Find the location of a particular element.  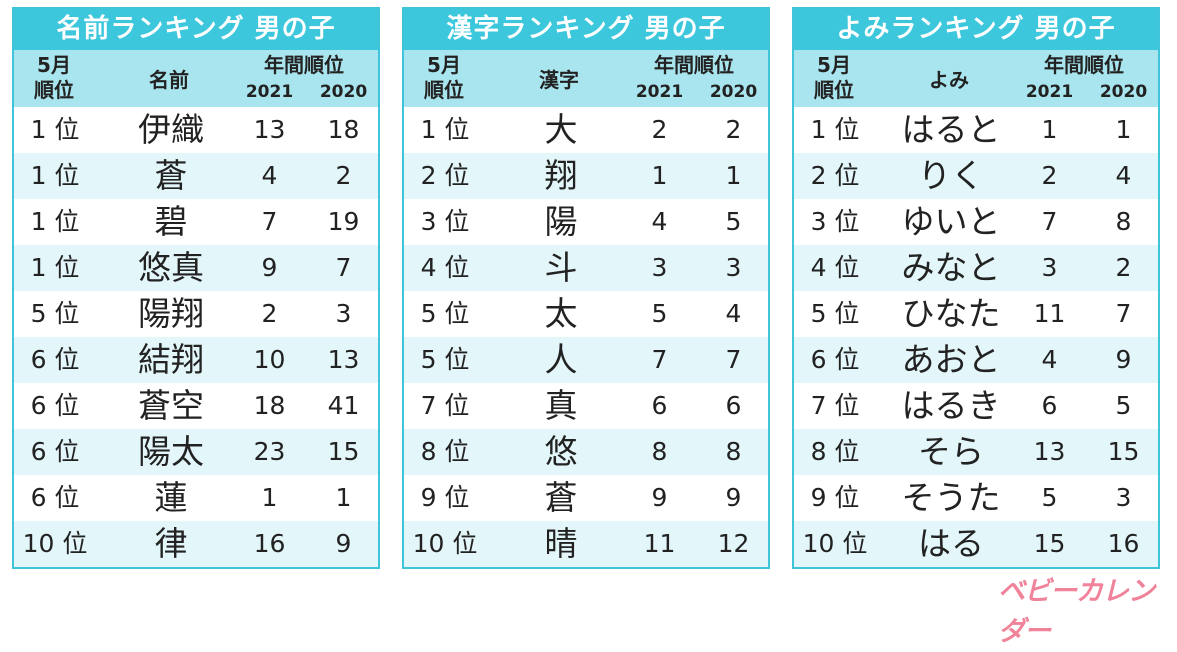

name-cell: ひなた is located at coordinates (951, 313).